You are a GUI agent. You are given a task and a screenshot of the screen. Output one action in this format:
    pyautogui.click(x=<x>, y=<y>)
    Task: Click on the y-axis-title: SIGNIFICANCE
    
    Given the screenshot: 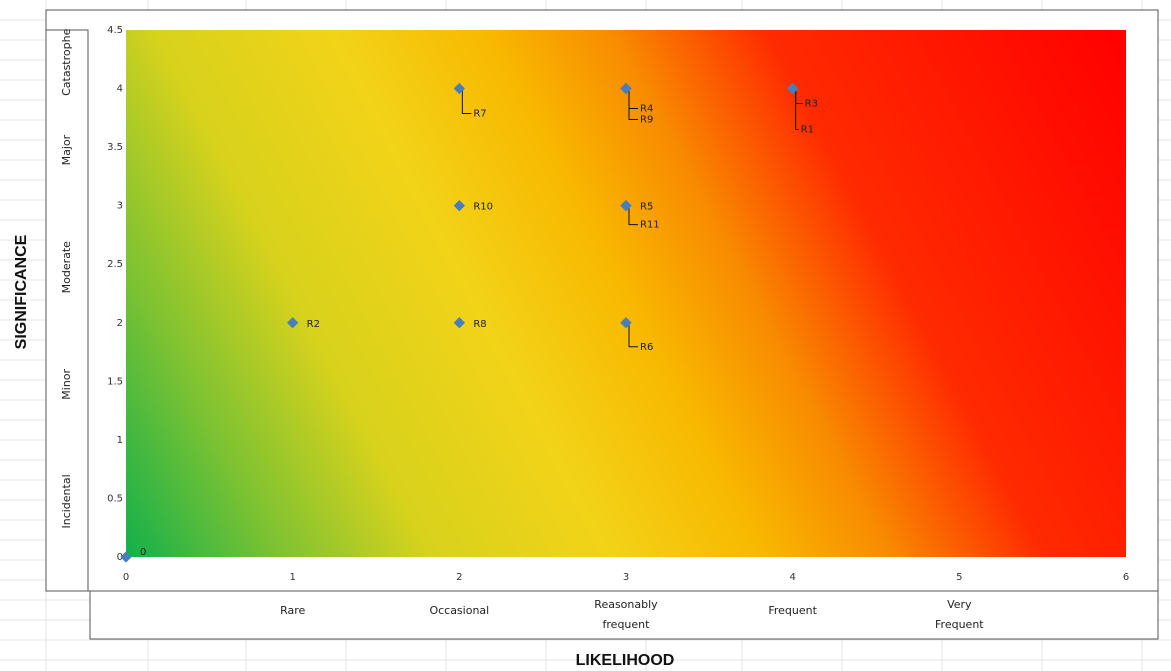 What is the action you would take?
    pyautogui.click(x=21, y=291)
    